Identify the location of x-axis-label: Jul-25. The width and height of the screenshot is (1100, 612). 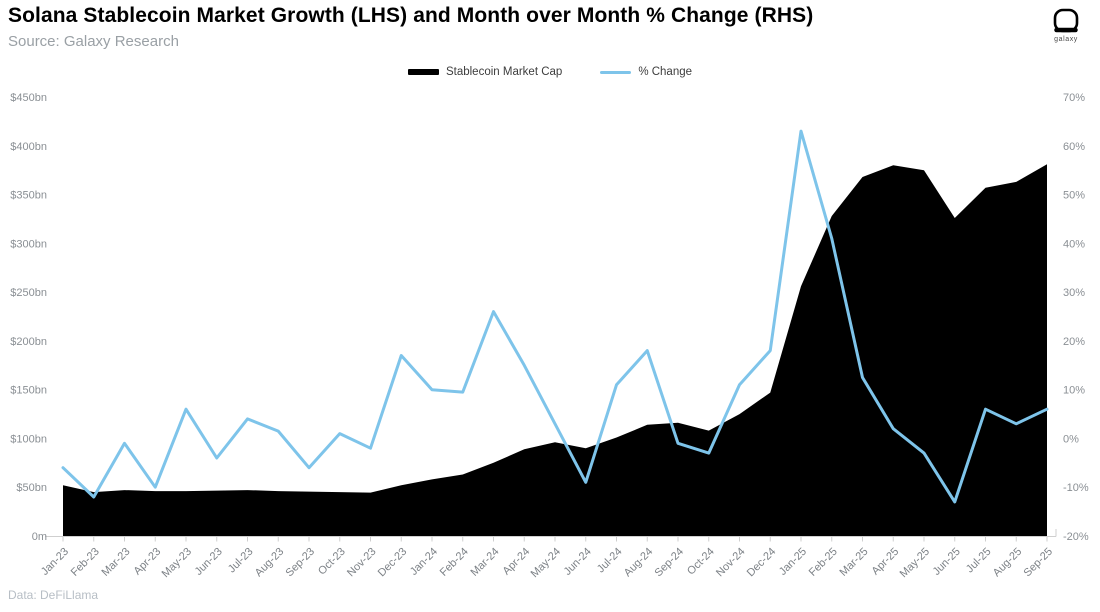
(979, 561).